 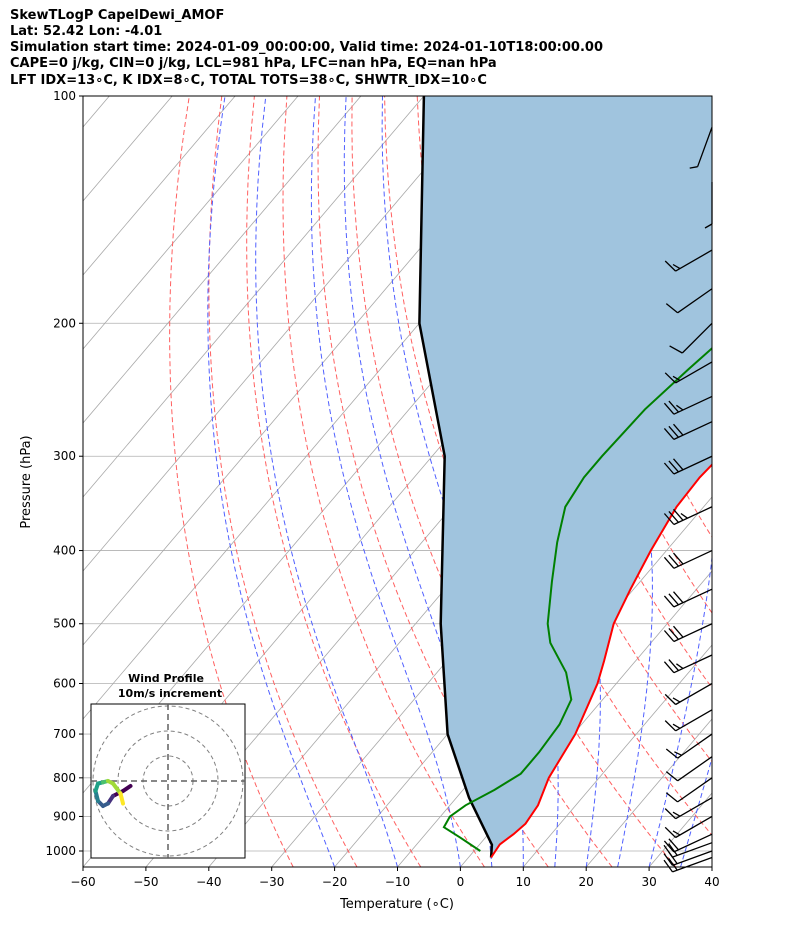 I want to click on temperature-line, so click(x=601, y=661).